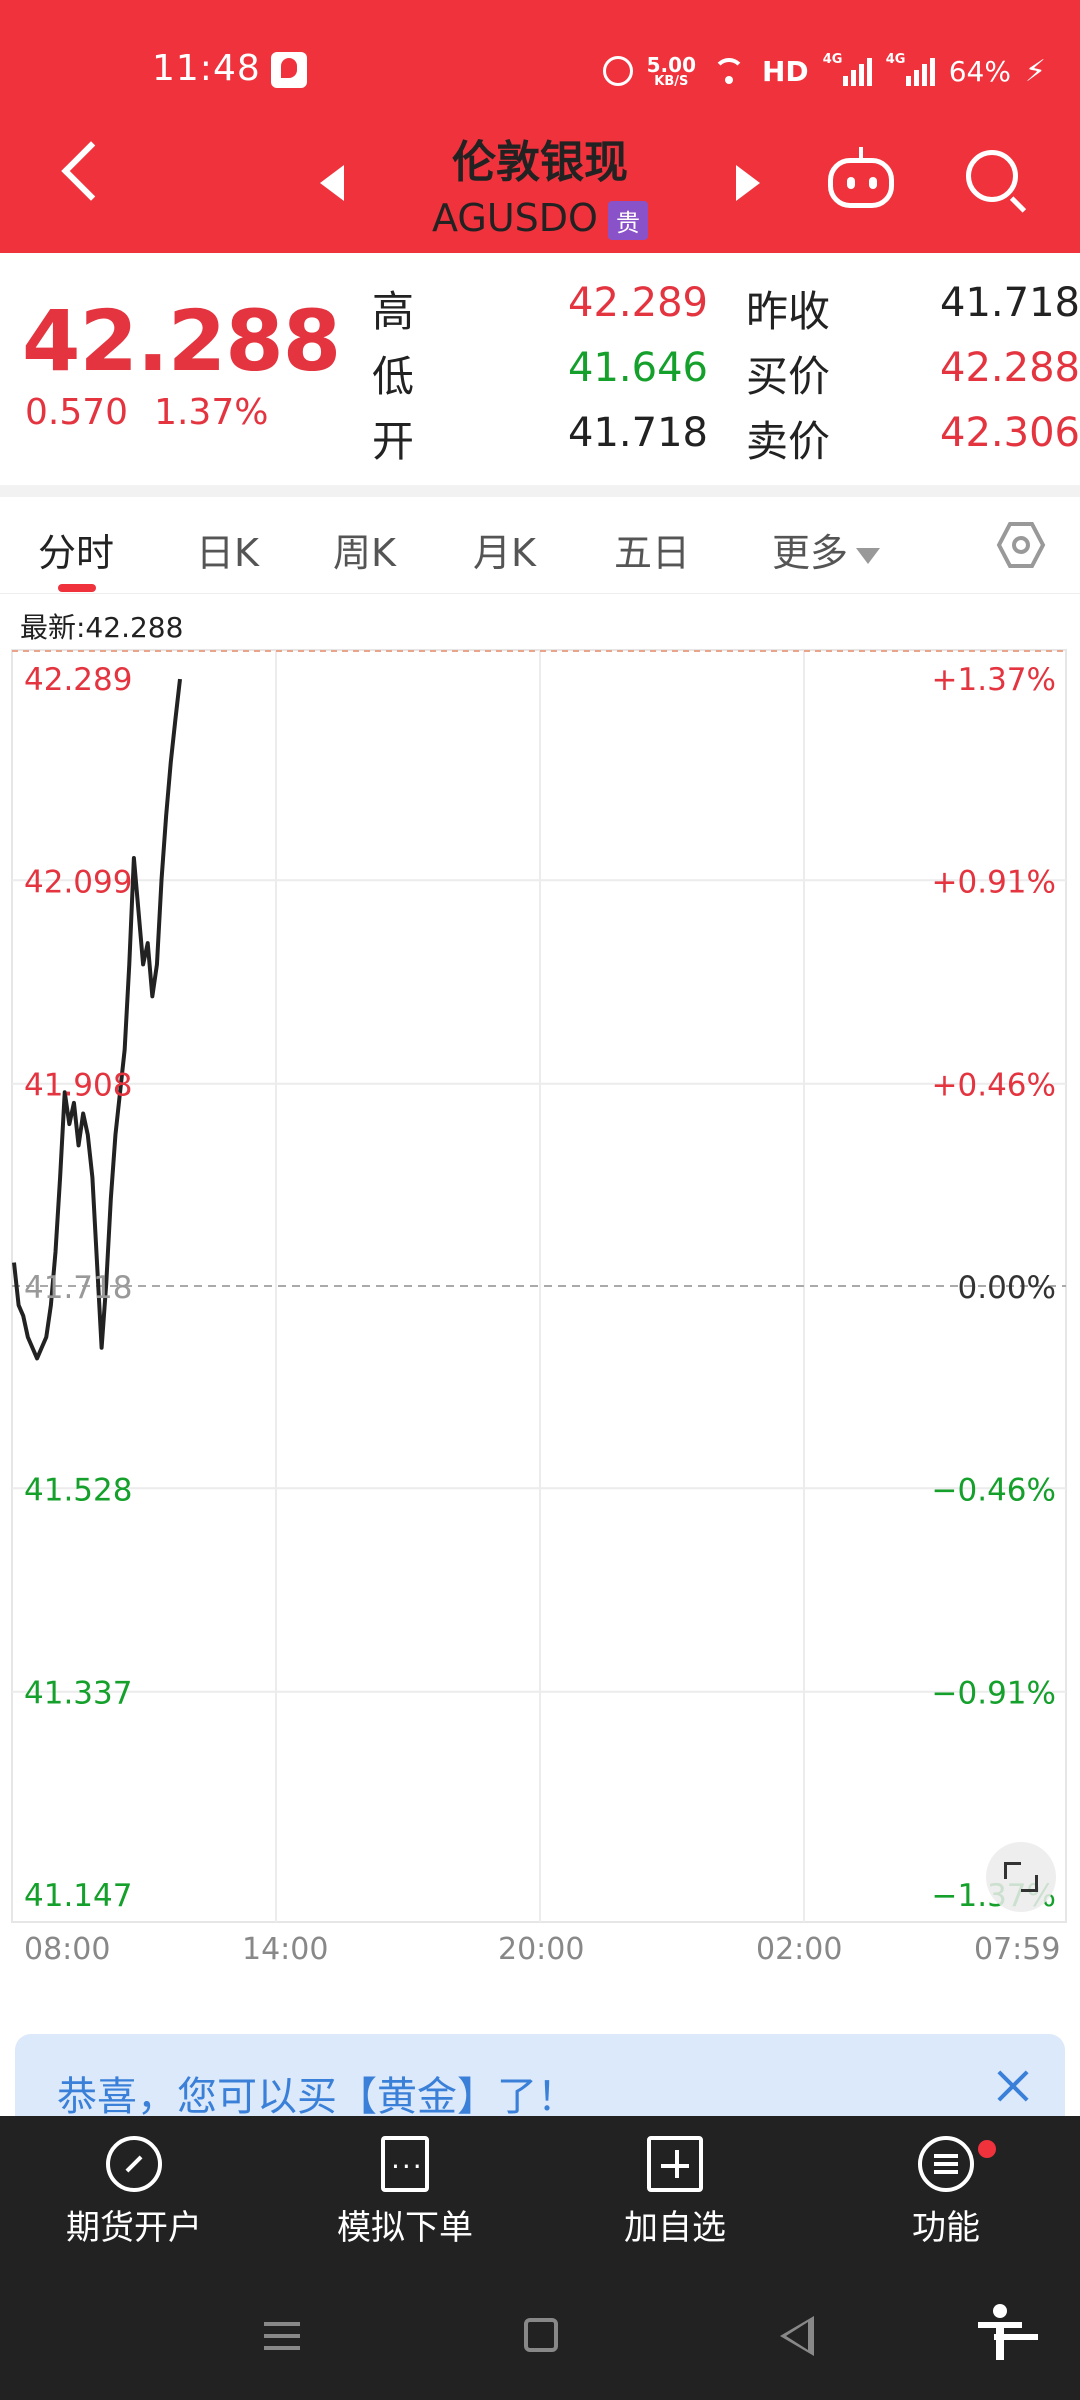  What do you see at coordinates (78, 680) in the screenshot?
I see `y-tick-label: 42.289` at bounding box center [78, 680].